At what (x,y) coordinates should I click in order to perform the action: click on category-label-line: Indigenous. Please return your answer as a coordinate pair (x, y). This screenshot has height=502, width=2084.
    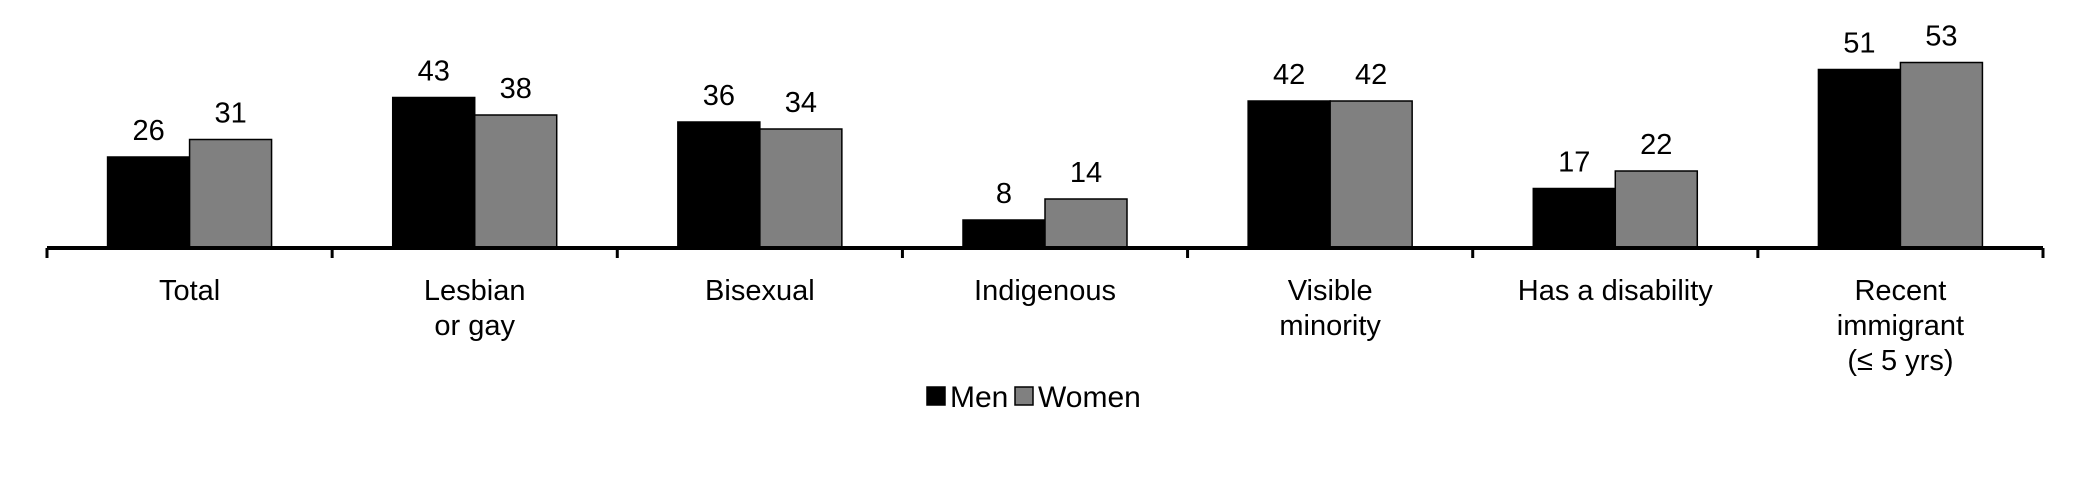
    Looking at the image, I should click on (1045, 291).